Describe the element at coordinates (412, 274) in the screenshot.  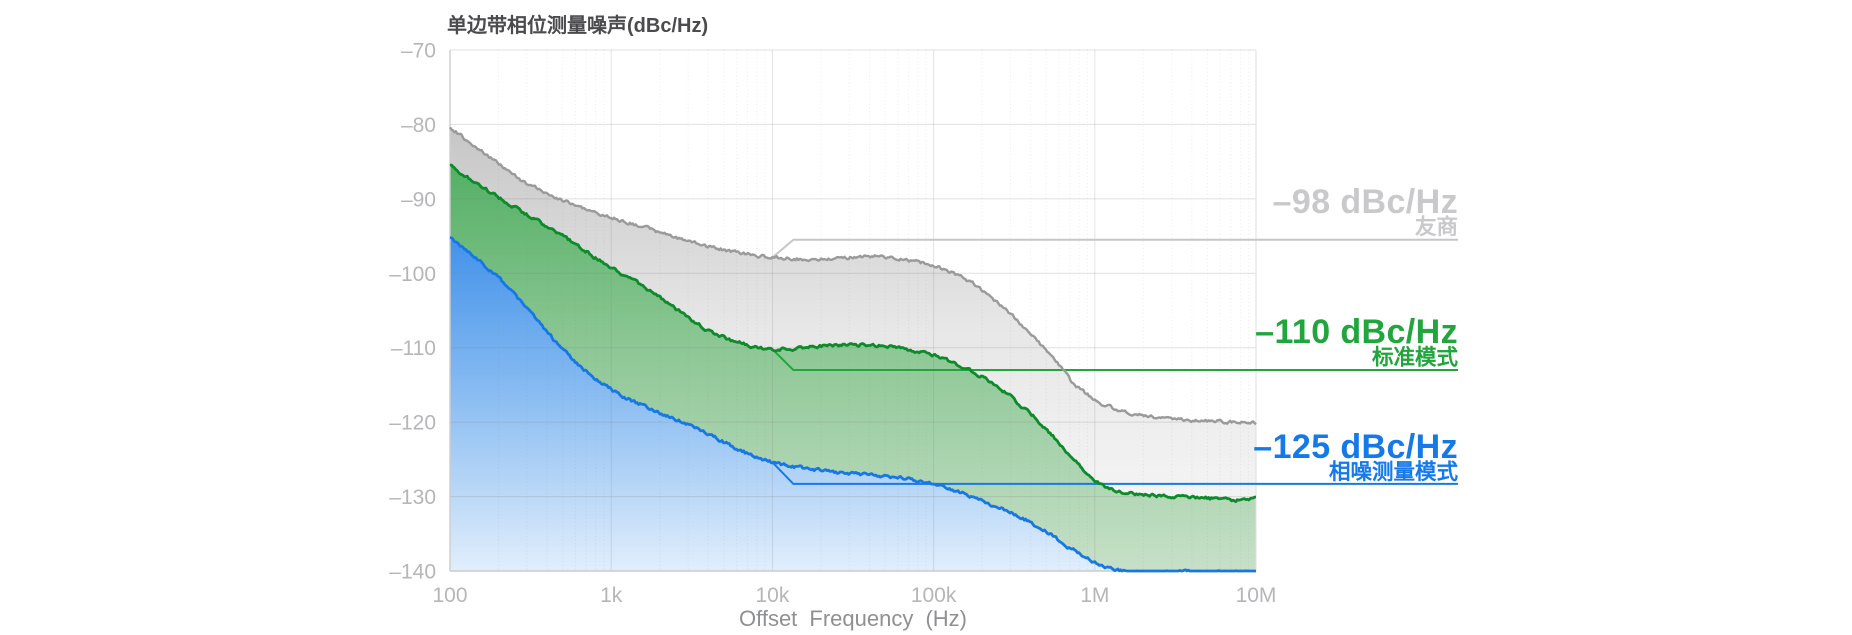
I see `y-tick-label: –100` at that location.